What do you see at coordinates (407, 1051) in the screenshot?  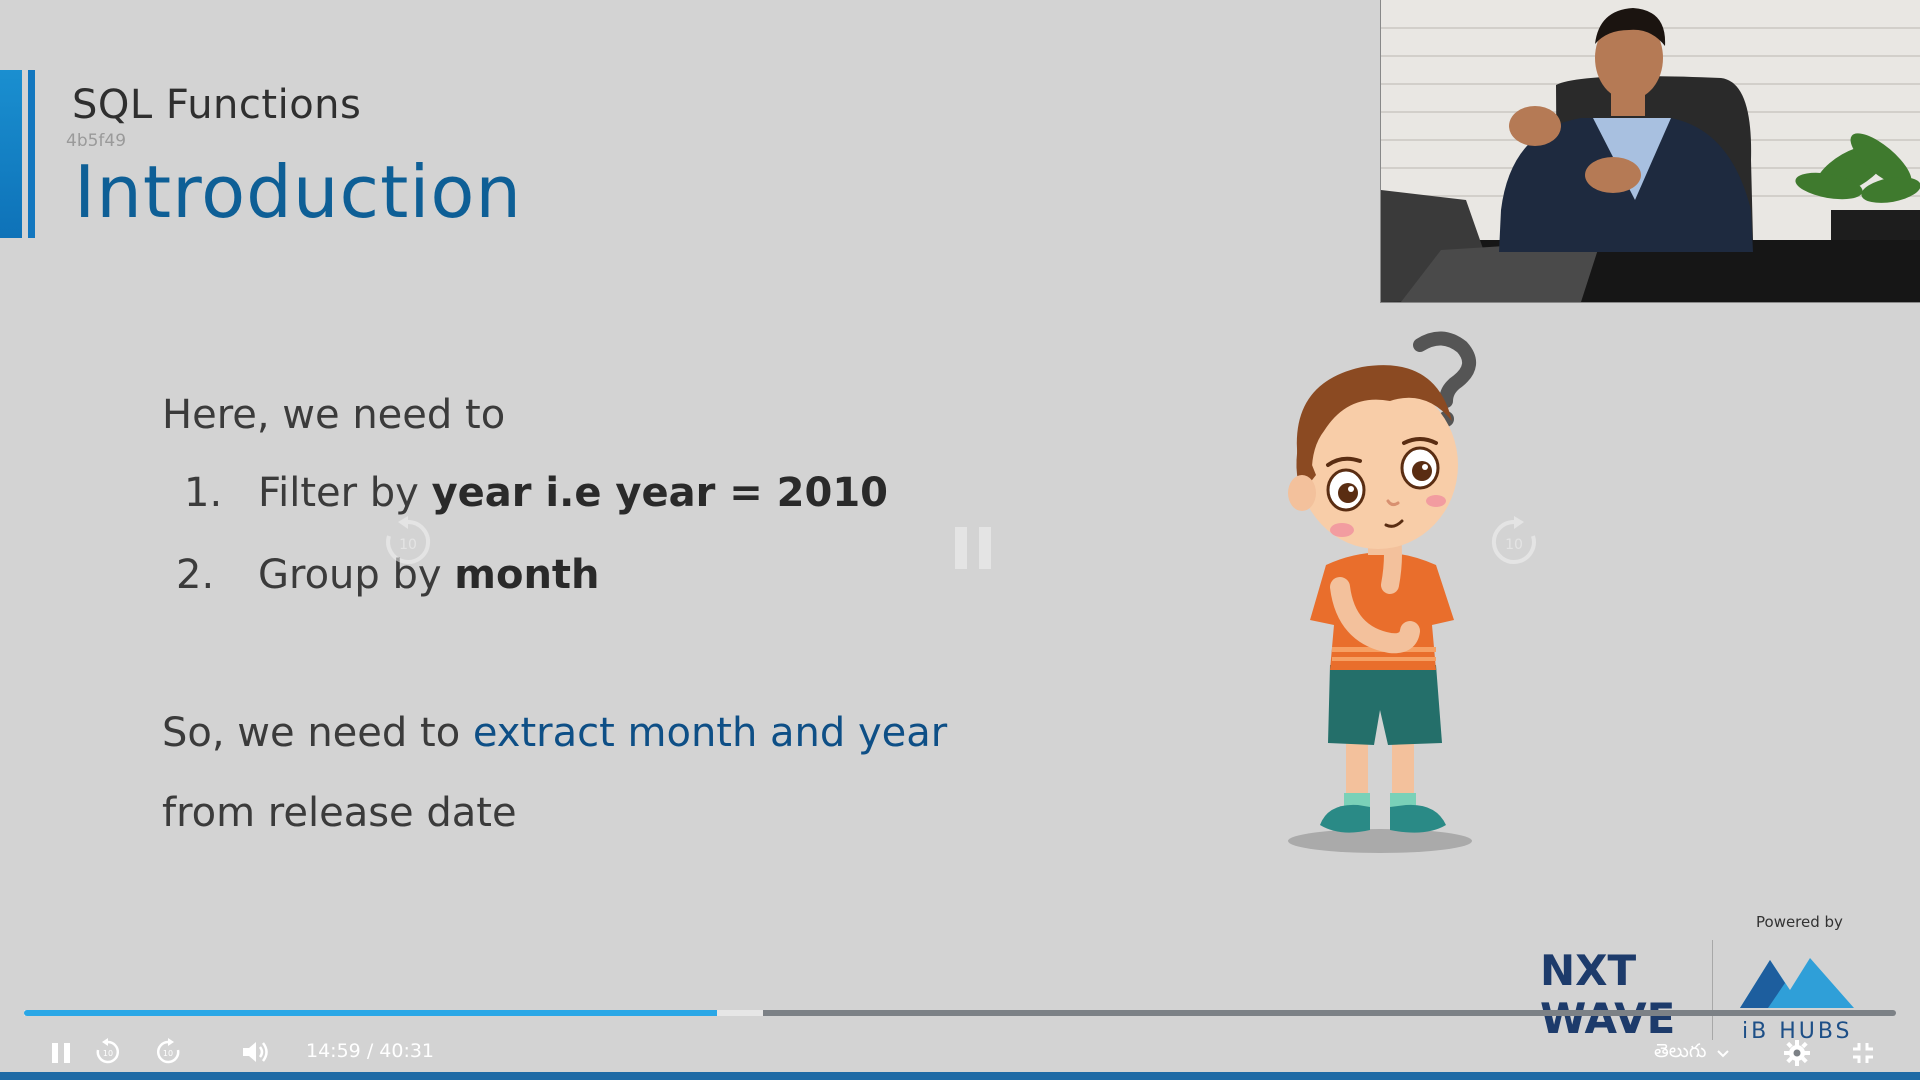 I see `duration: 40:31` at bounding box center [407, 1051].